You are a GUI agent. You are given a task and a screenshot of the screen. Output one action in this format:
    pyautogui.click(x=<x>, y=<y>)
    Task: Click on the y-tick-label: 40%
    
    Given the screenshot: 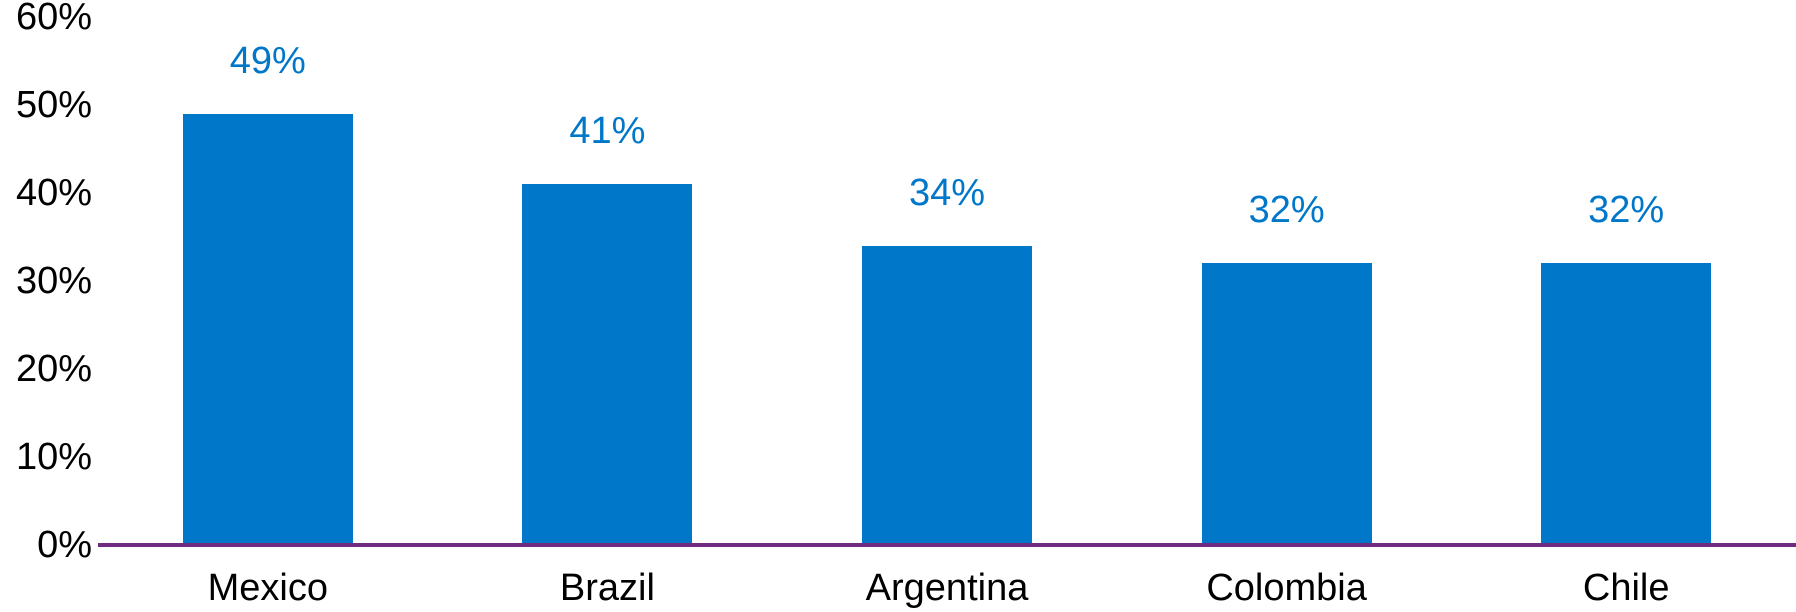 What is the action you would take?
    pyautogui.click(x=53, y=193)
    